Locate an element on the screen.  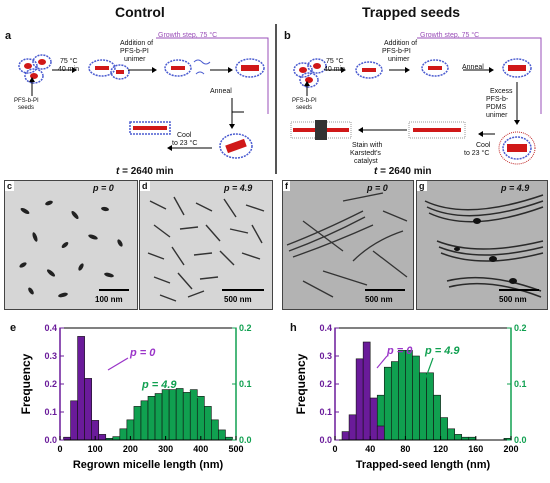
excess-b-2: PFS-b- is located at coordinates (497, 99).